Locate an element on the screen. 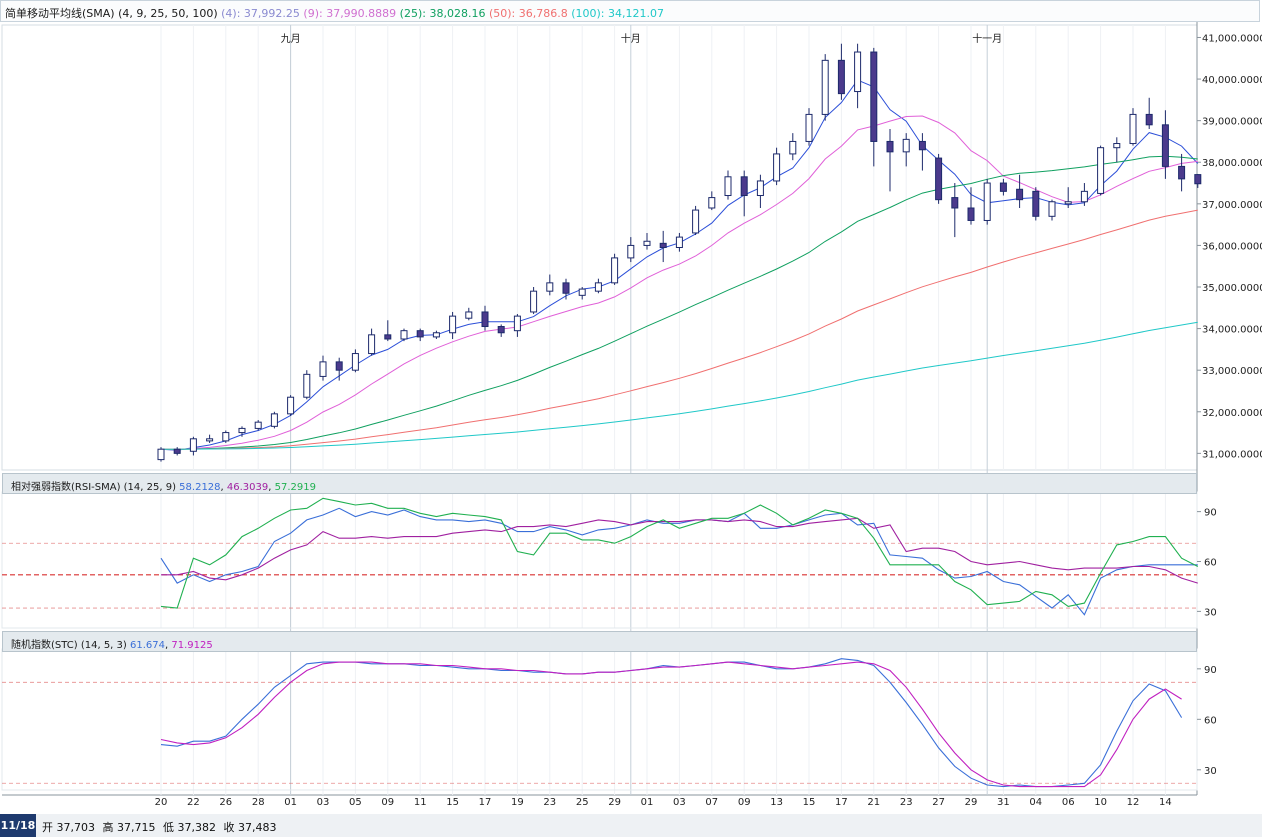 The image size is (1262, 837). sma-100-value: (100): 34,121.07 is located at coordinates (617, 13).